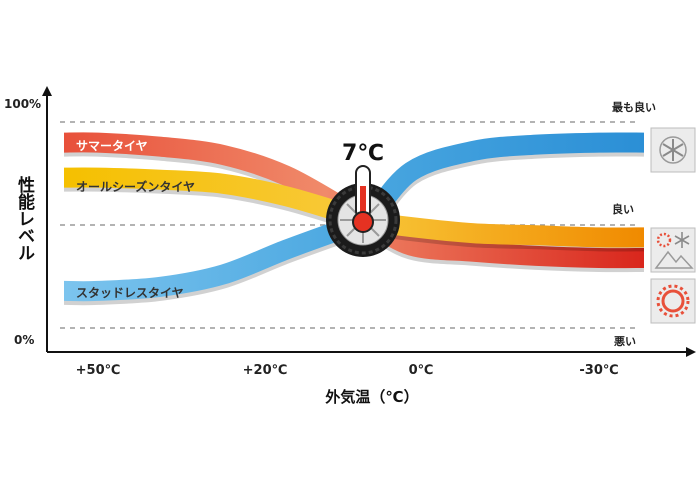  What do you see at coordinates (22, 104) in the screenshot?
I see `y-tick-label-100: 100%` at bounding box center [22, 104].